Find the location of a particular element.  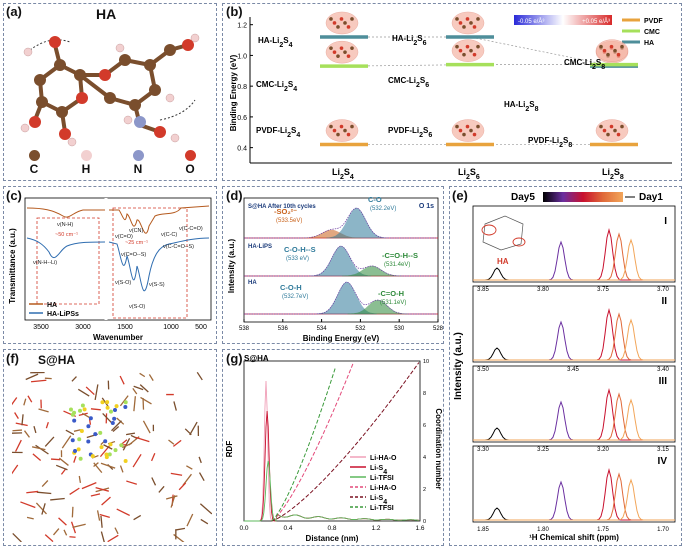

c-annotation: ~50 cm⁻¹ is located at coordinates (66, 235).